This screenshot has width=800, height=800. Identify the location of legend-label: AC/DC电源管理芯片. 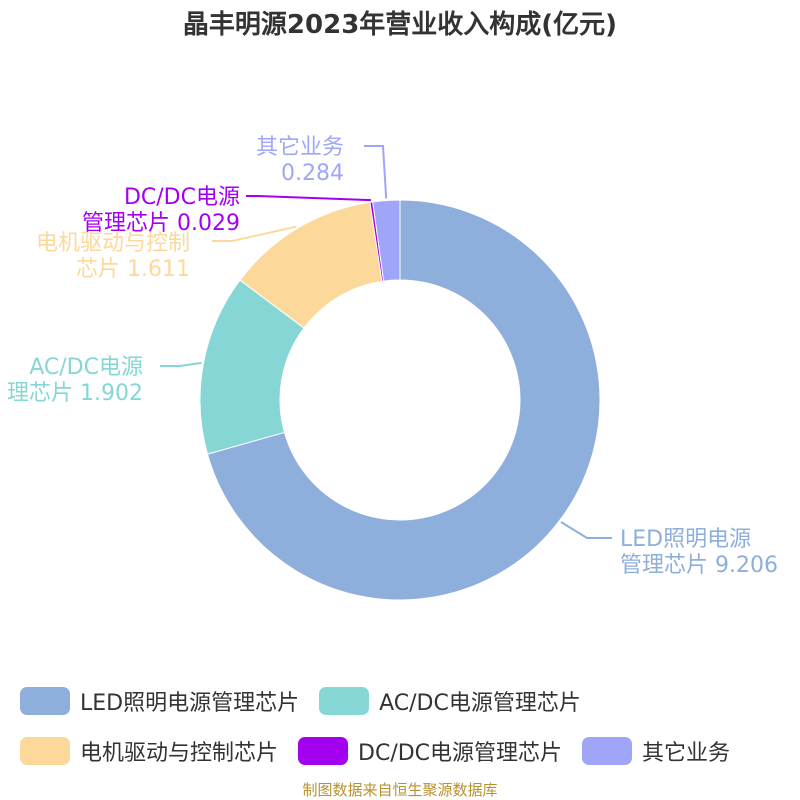
(480, 703).